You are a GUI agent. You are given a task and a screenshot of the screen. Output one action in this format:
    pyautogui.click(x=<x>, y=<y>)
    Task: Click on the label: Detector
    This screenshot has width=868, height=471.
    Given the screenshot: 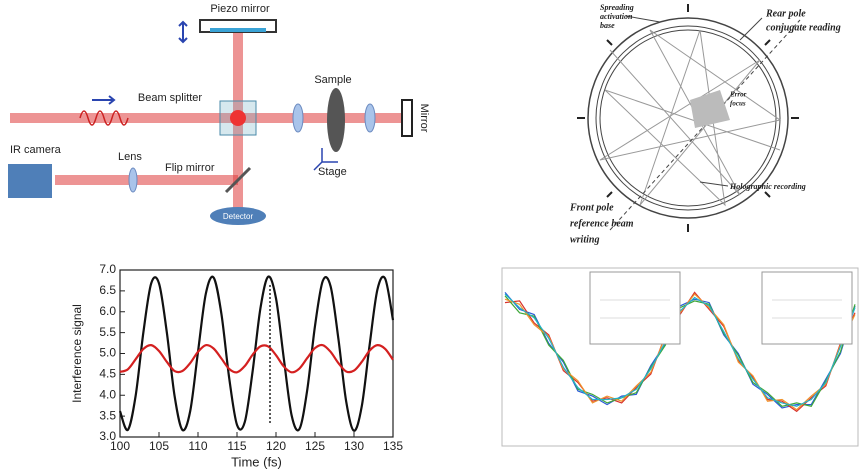 What is the action you would take?
    pyautogui.click(x=238, y=216)
    